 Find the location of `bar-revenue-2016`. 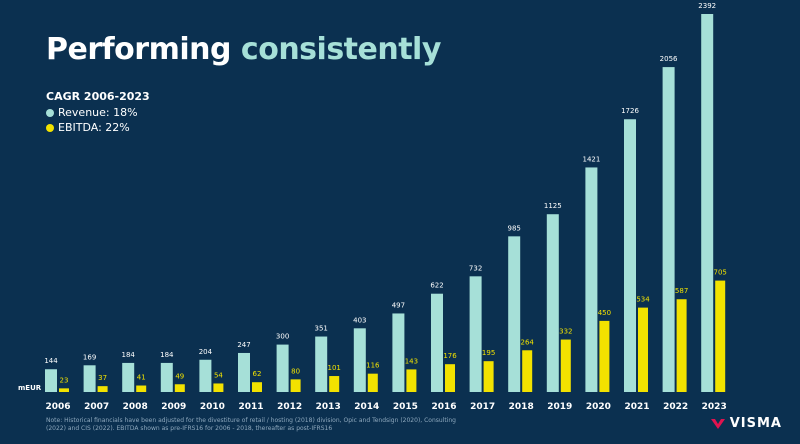

bar-revenue-2016 is located at coordinates (437, 342).